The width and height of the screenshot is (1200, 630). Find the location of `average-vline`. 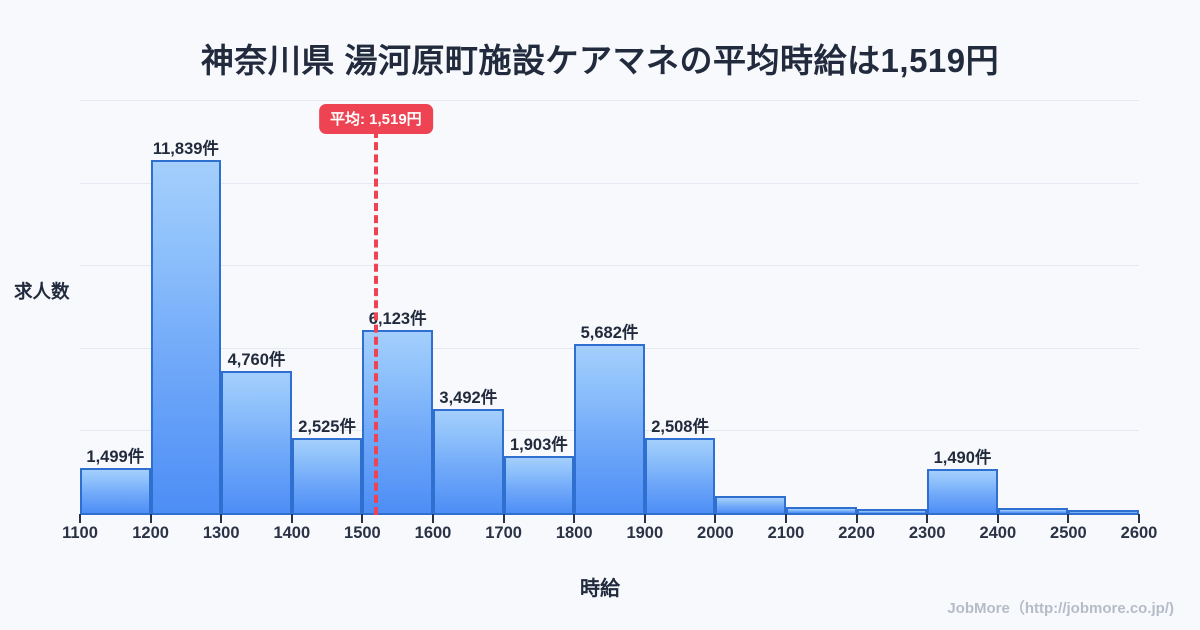

average-vline is located at coordinates (375, 322).